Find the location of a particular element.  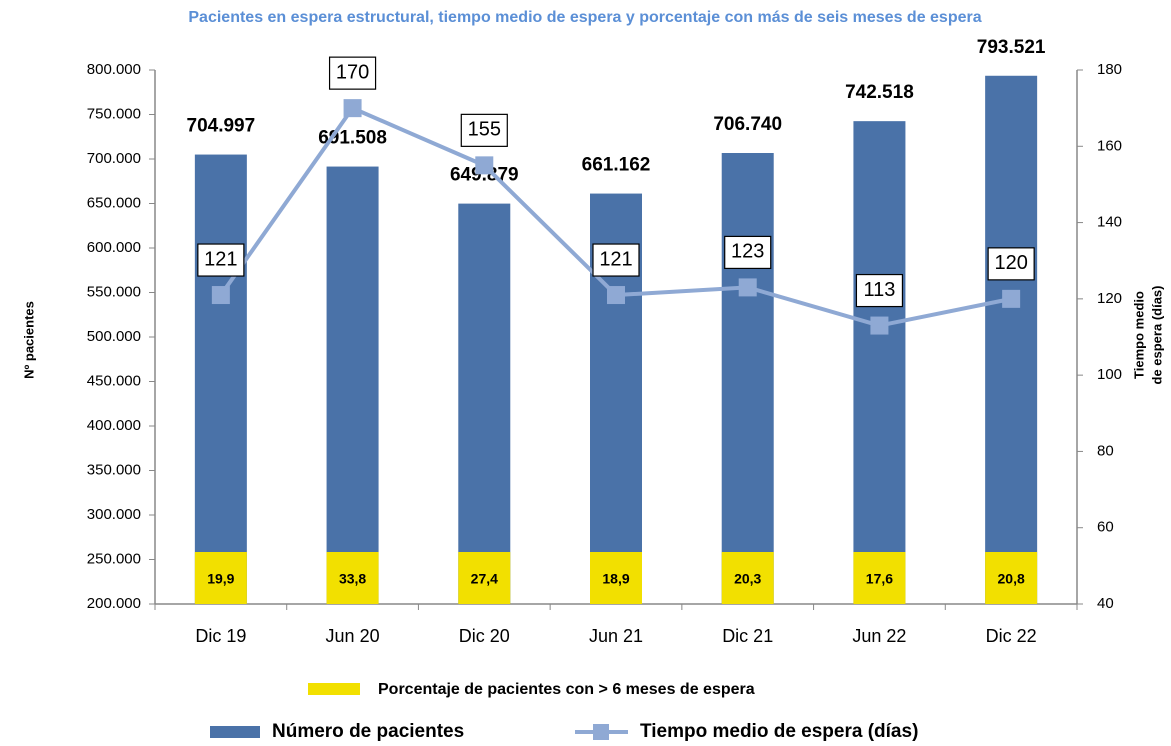

x-tick-label: Dic 19 is located at coordinates (220, 636).